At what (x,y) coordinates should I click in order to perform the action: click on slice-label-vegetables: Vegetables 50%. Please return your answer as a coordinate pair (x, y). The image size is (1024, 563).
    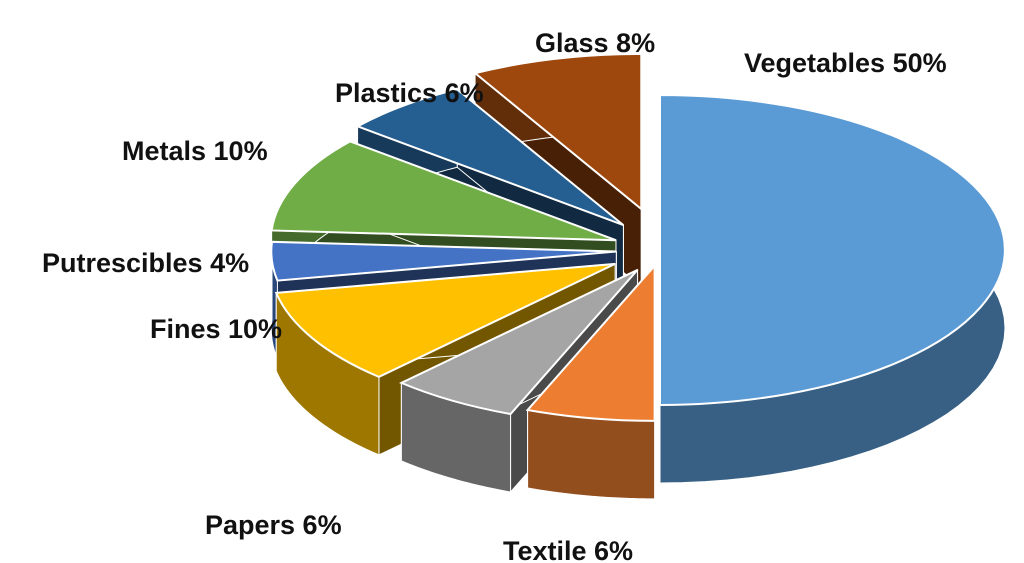
    Looking at the image, I should click on (845, 63).